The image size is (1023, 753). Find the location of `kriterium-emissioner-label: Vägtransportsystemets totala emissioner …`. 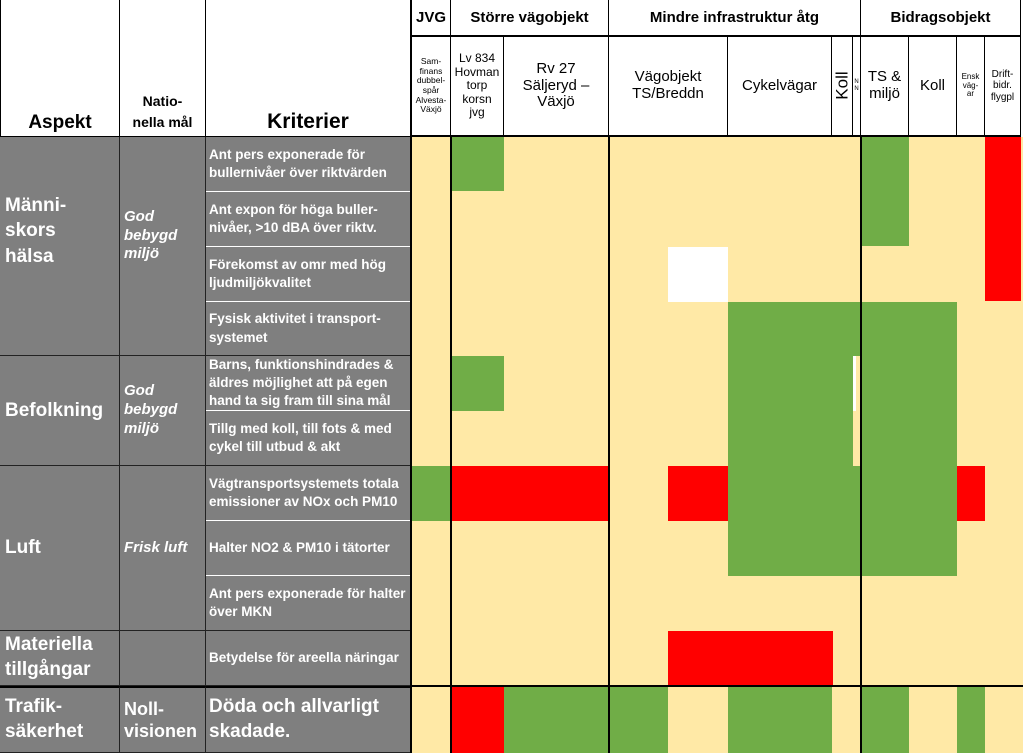

kriterium-emissioner-label: Vägtransportsystemets totala emissioner … is located at coordinates (304, 492).